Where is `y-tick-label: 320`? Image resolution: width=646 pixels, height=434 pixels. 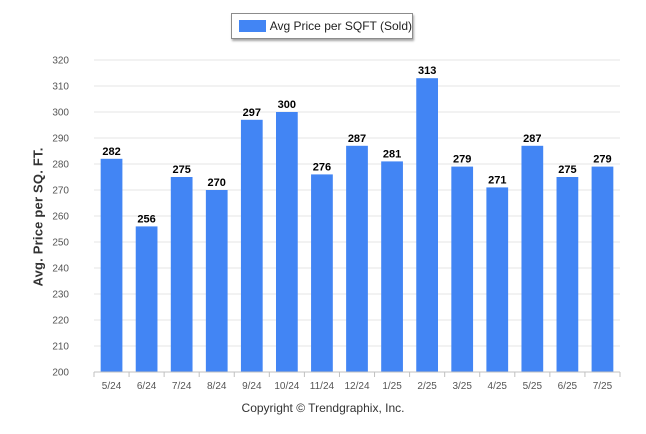
y-tick-label: 320 is located at coordinates (60, 61).